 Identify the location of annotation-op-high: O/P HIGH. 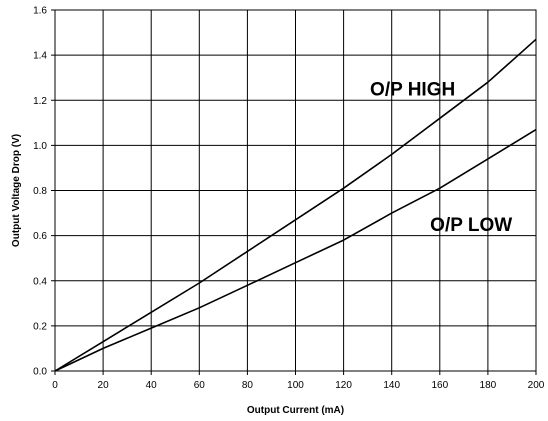
(412, 90).